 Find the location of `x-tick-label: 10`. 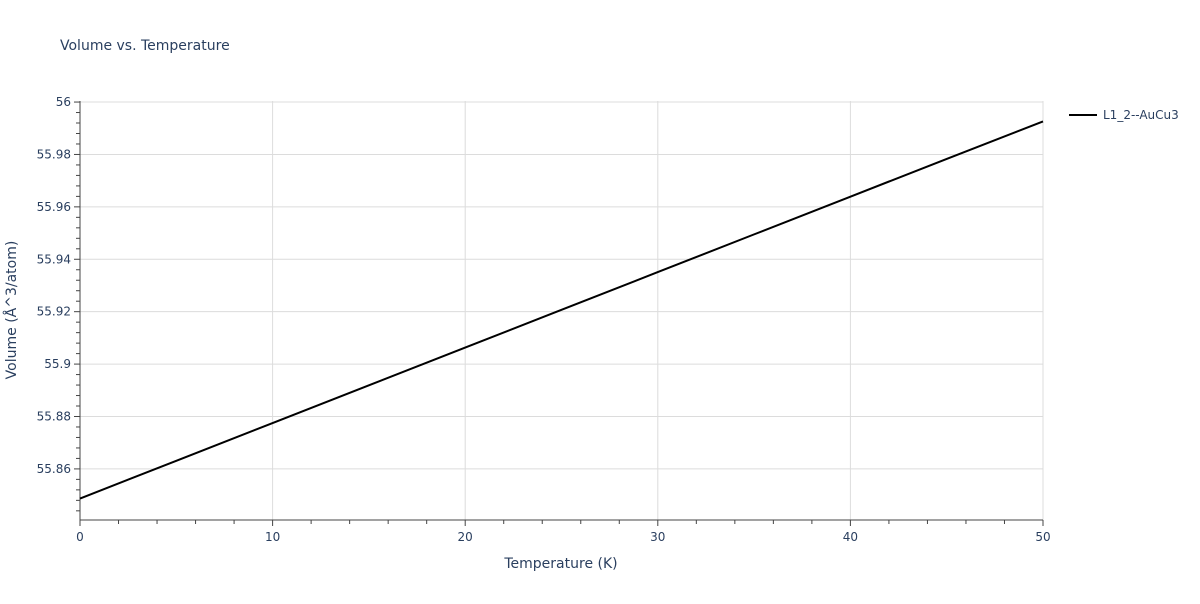

x-tick-label: 10 is located at coordinates (272, 537).